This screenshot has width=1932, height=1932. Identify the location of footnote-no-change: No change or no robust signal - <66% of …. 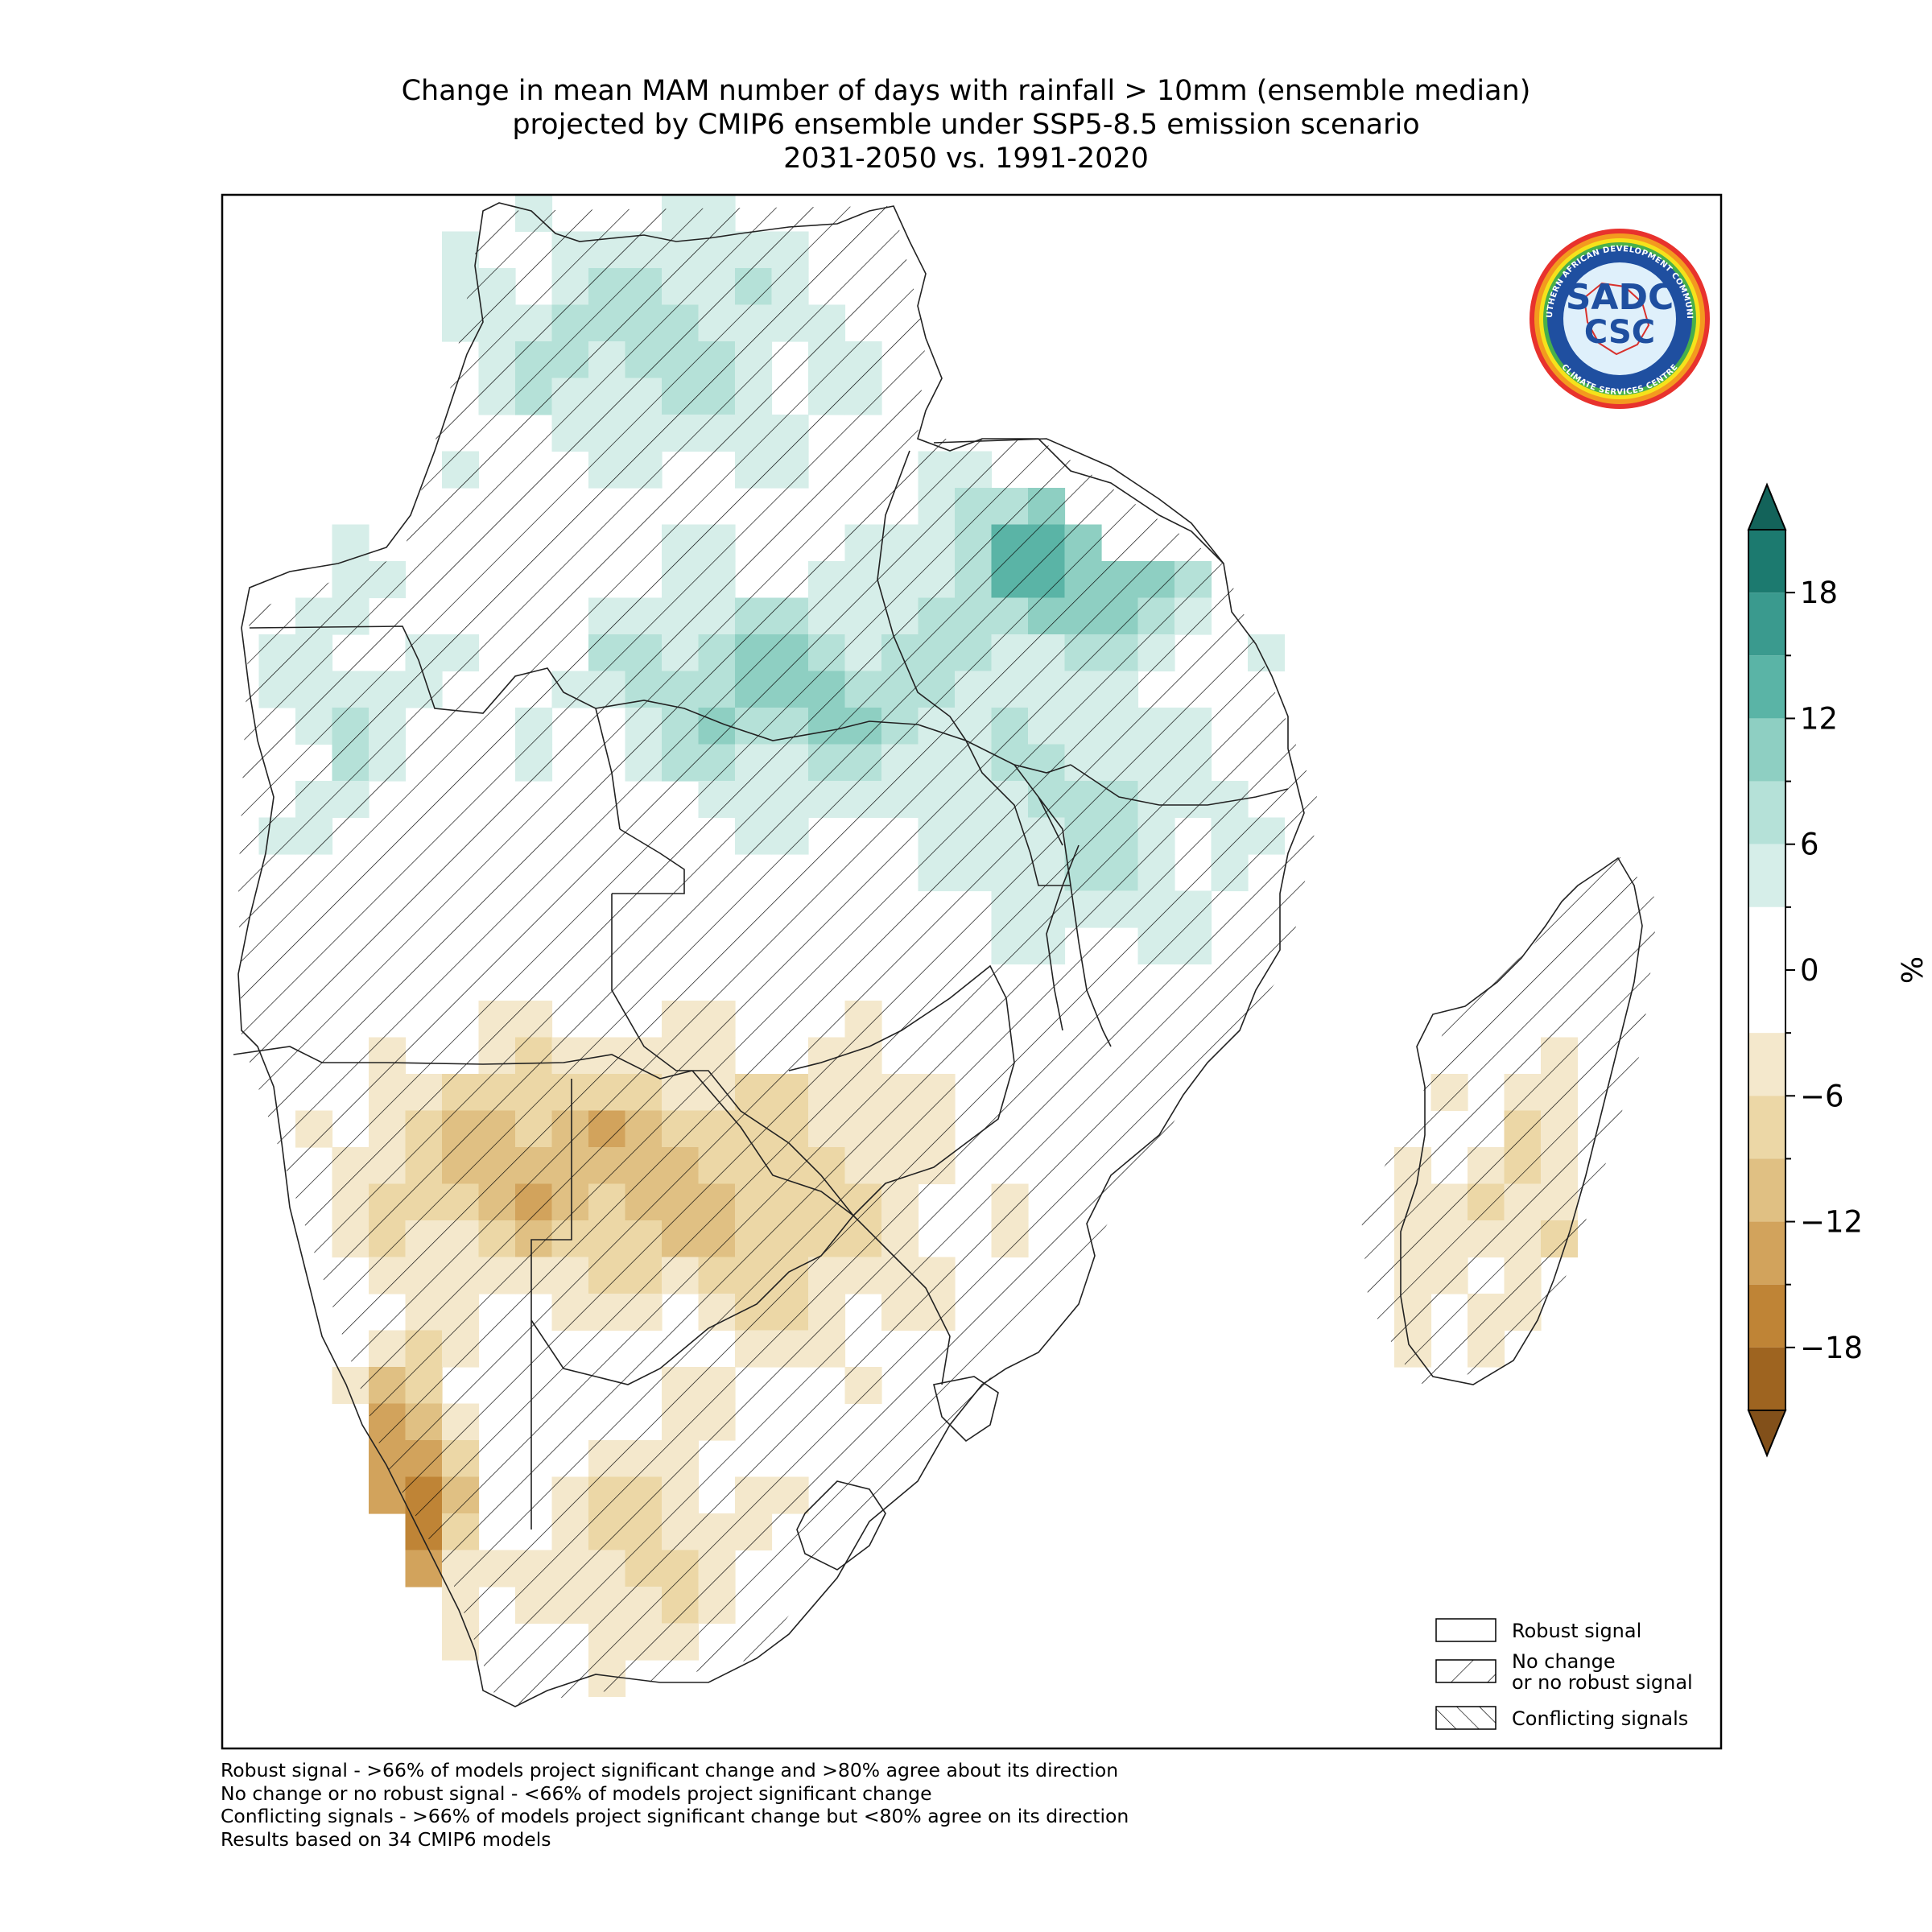
(576, 1793).